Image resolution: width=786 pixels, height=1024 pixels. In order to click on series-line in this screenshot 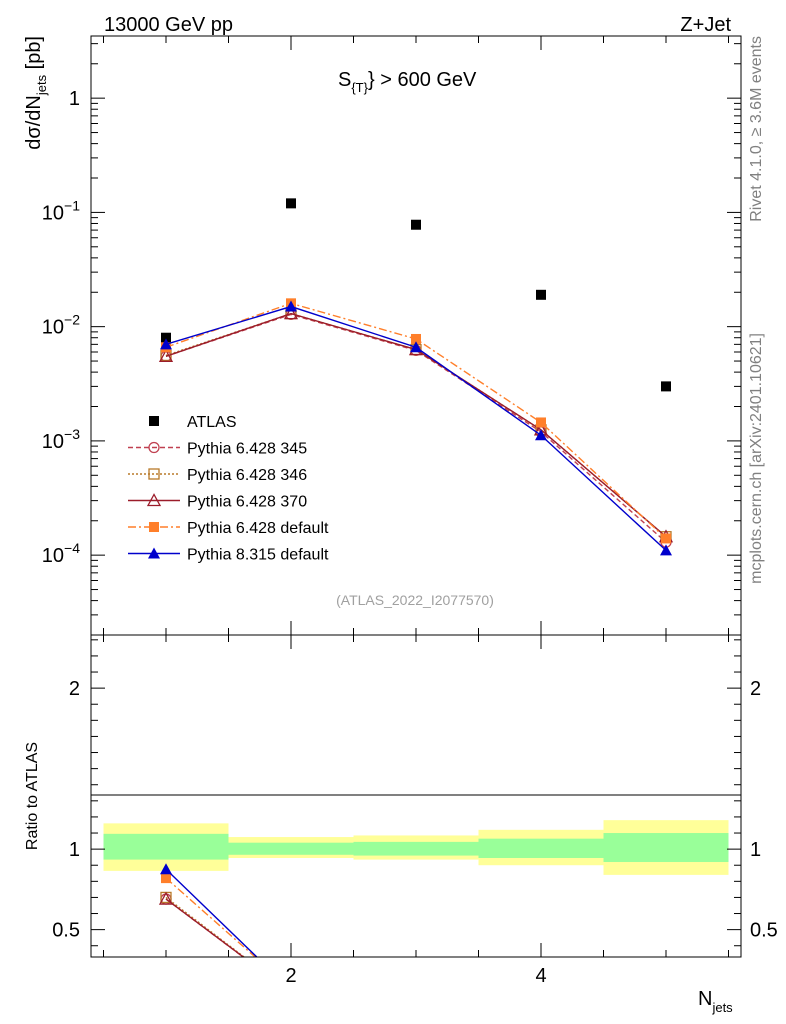, I will do `click(416, 428)`.